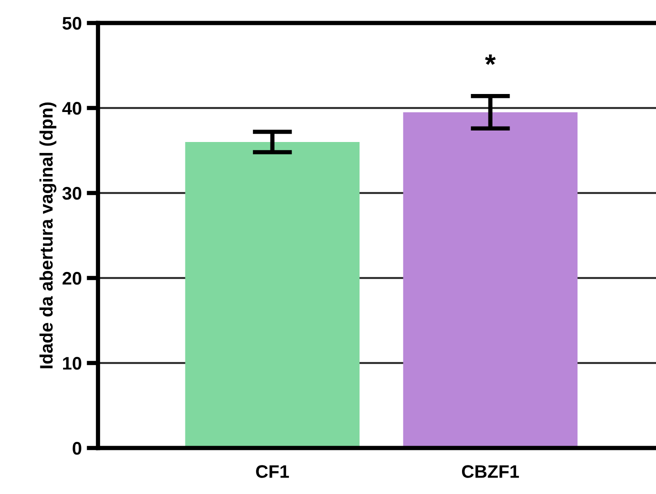 Image resolution: width=656 pixels, height=494 pixels. Describe the element at coordinates (72, 363) in the screenshot. I see `y-tick-label: 10` at that location.